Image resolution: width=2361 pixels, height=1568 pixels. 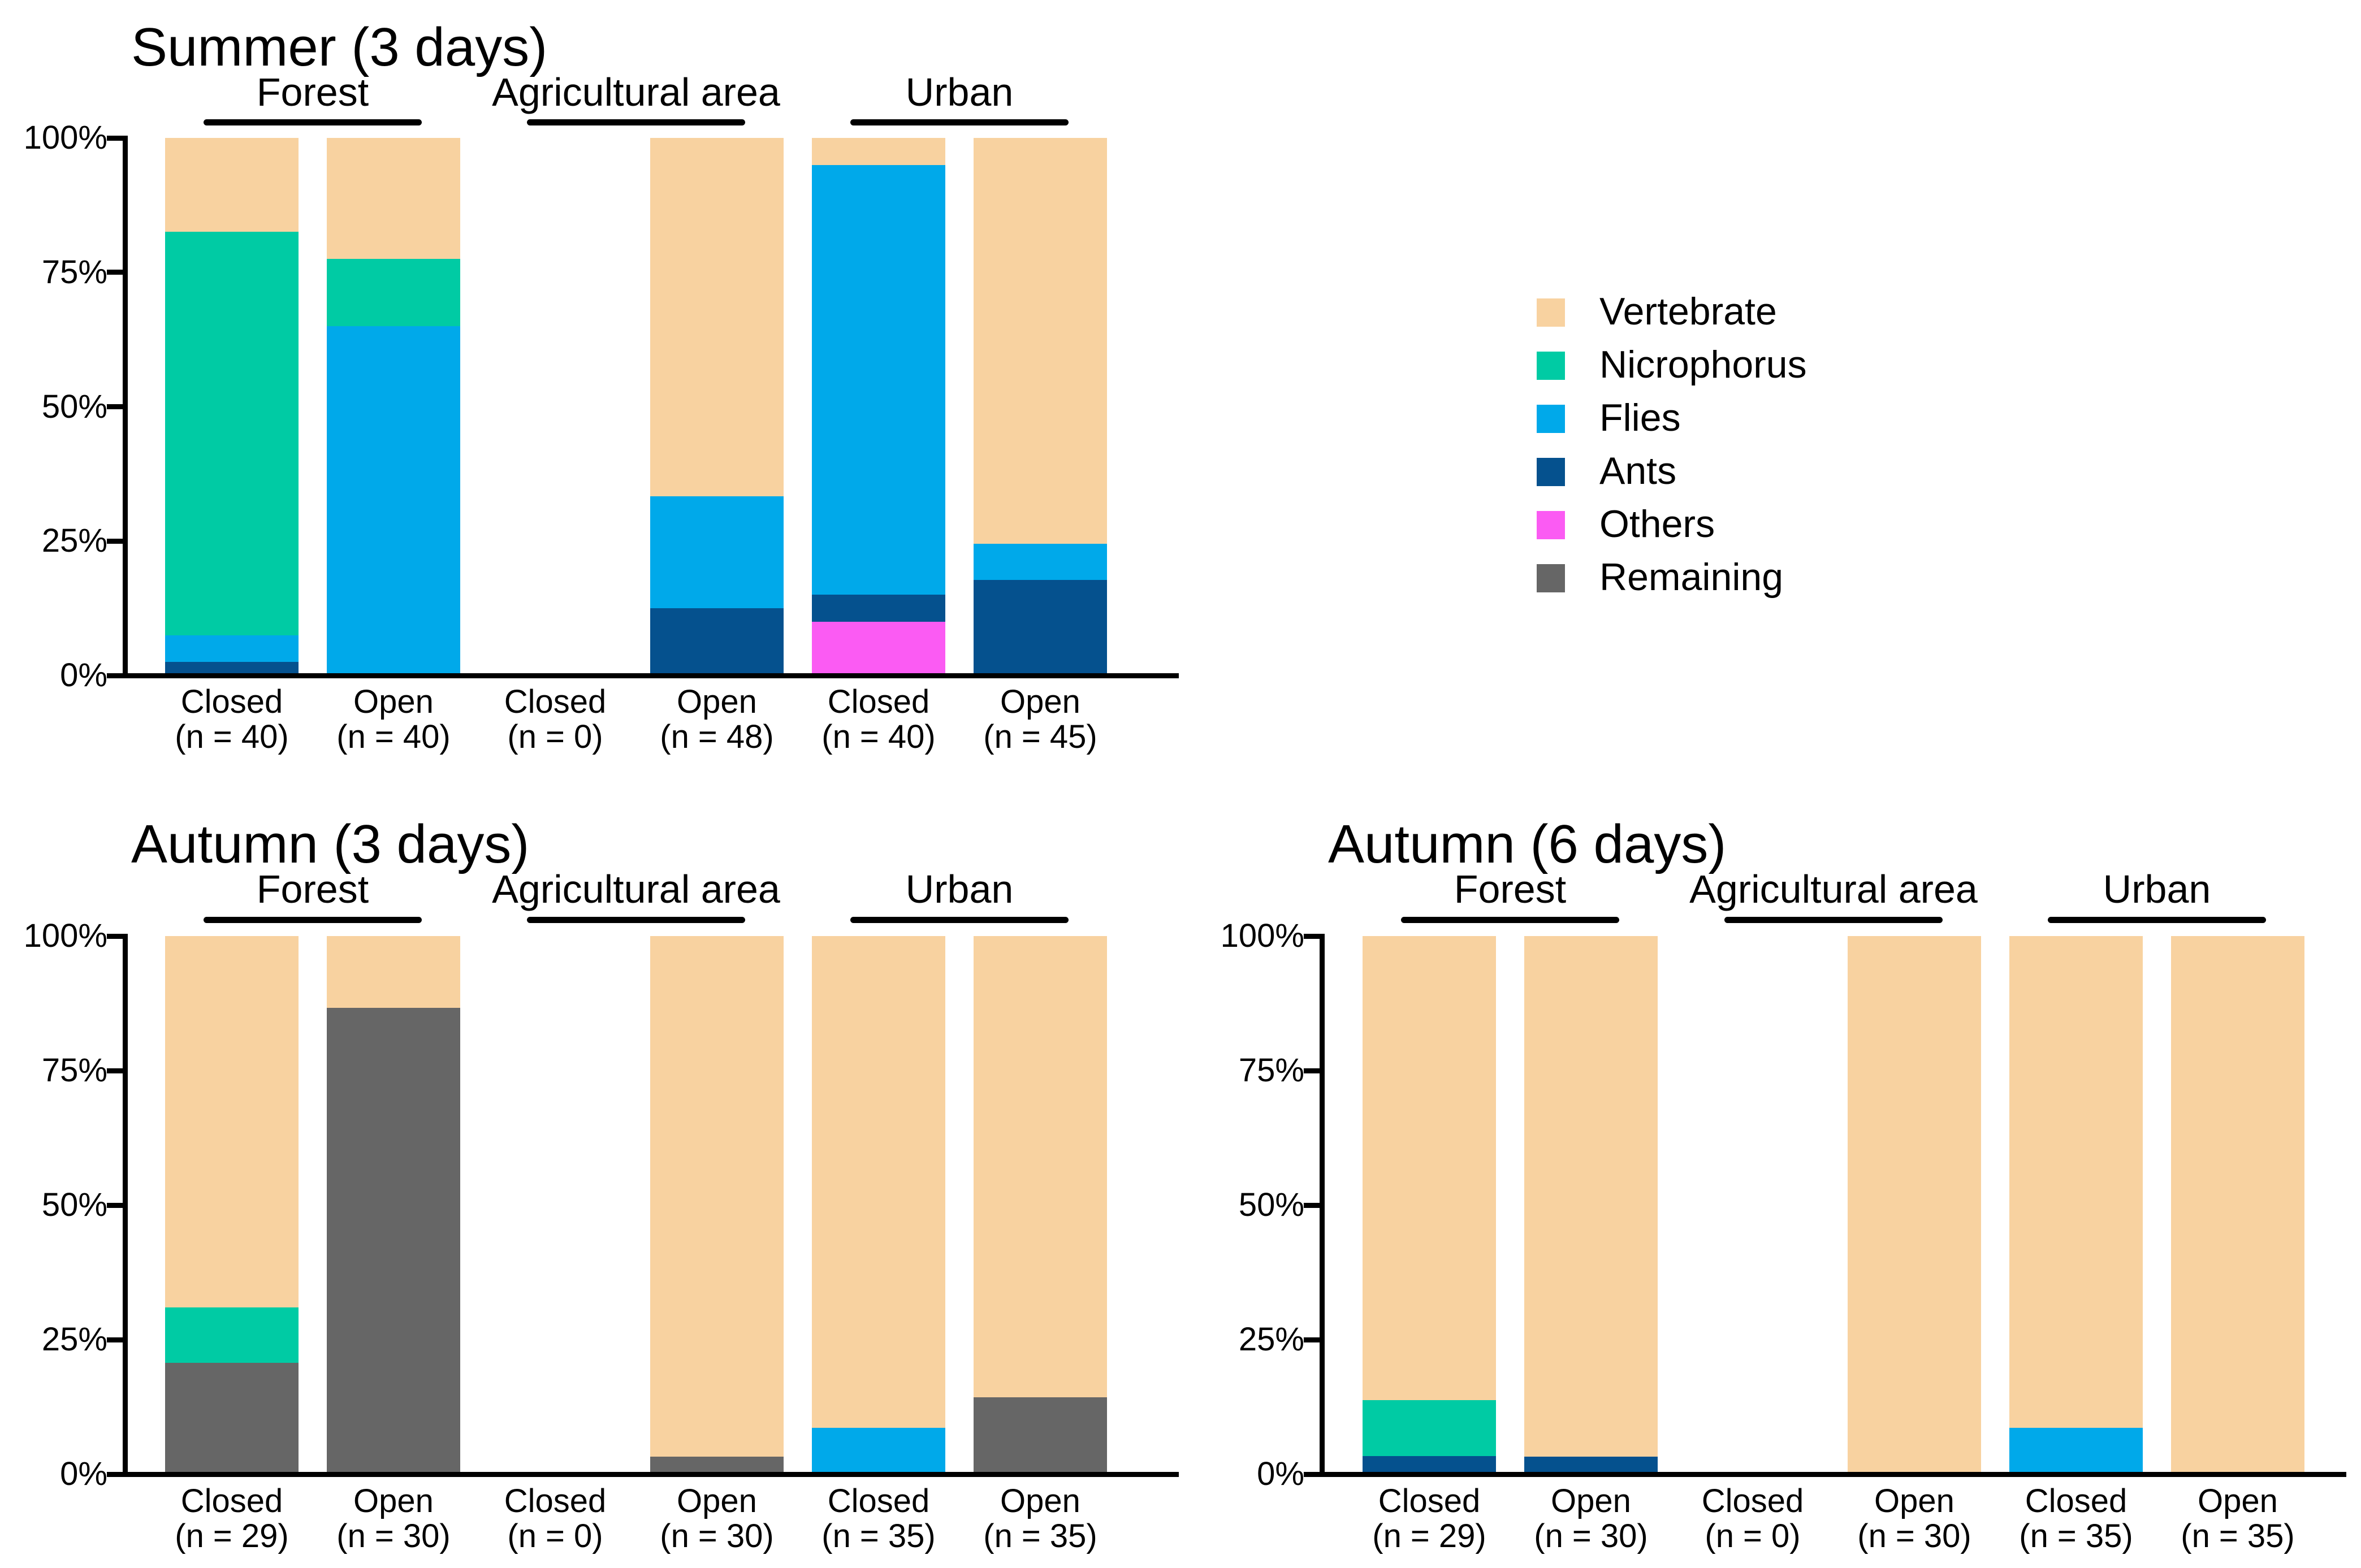 What do you see at coordinates (1551, 472) in the screenshot?
I see `legend-swatch-ants` at bounding box center [1551, 472].